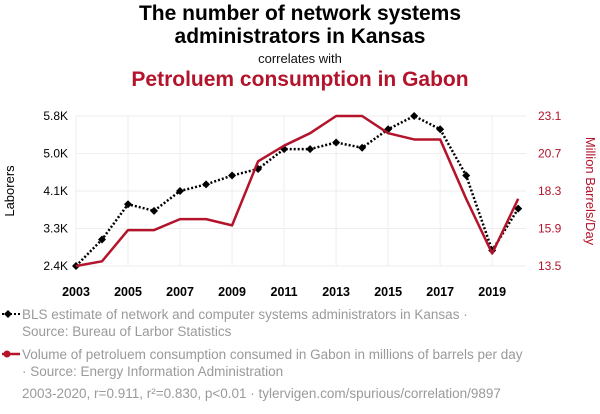 This screenshot has width=600, height=414. Describe the element at coordinates (550, 116) in the screenshot. I see `y-right-tick-label: 23.1` at that location.